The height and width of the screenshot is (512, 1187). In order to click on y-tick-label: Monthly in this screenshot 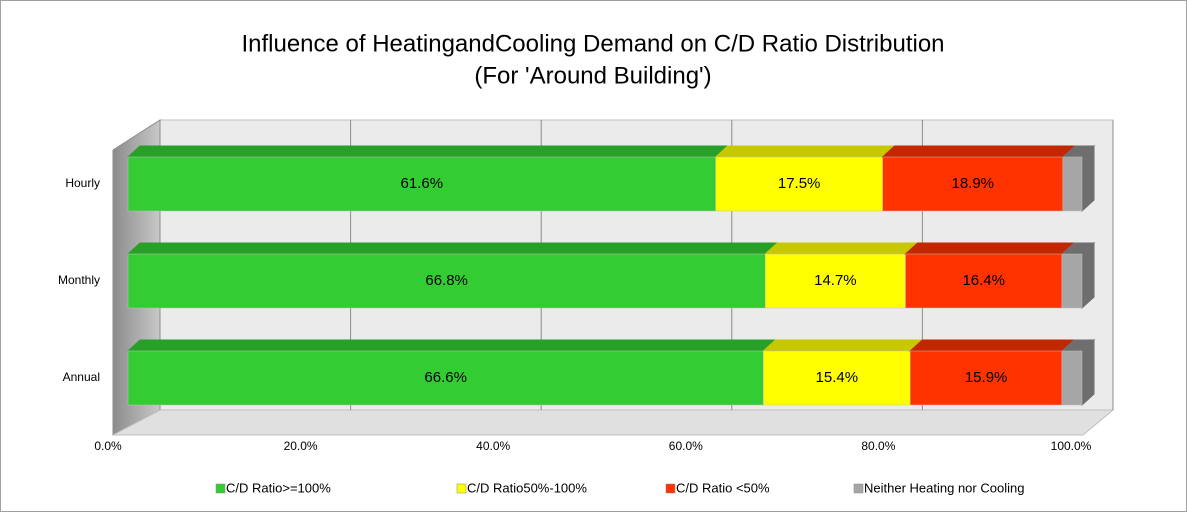, I will do `click(79, 280)`.